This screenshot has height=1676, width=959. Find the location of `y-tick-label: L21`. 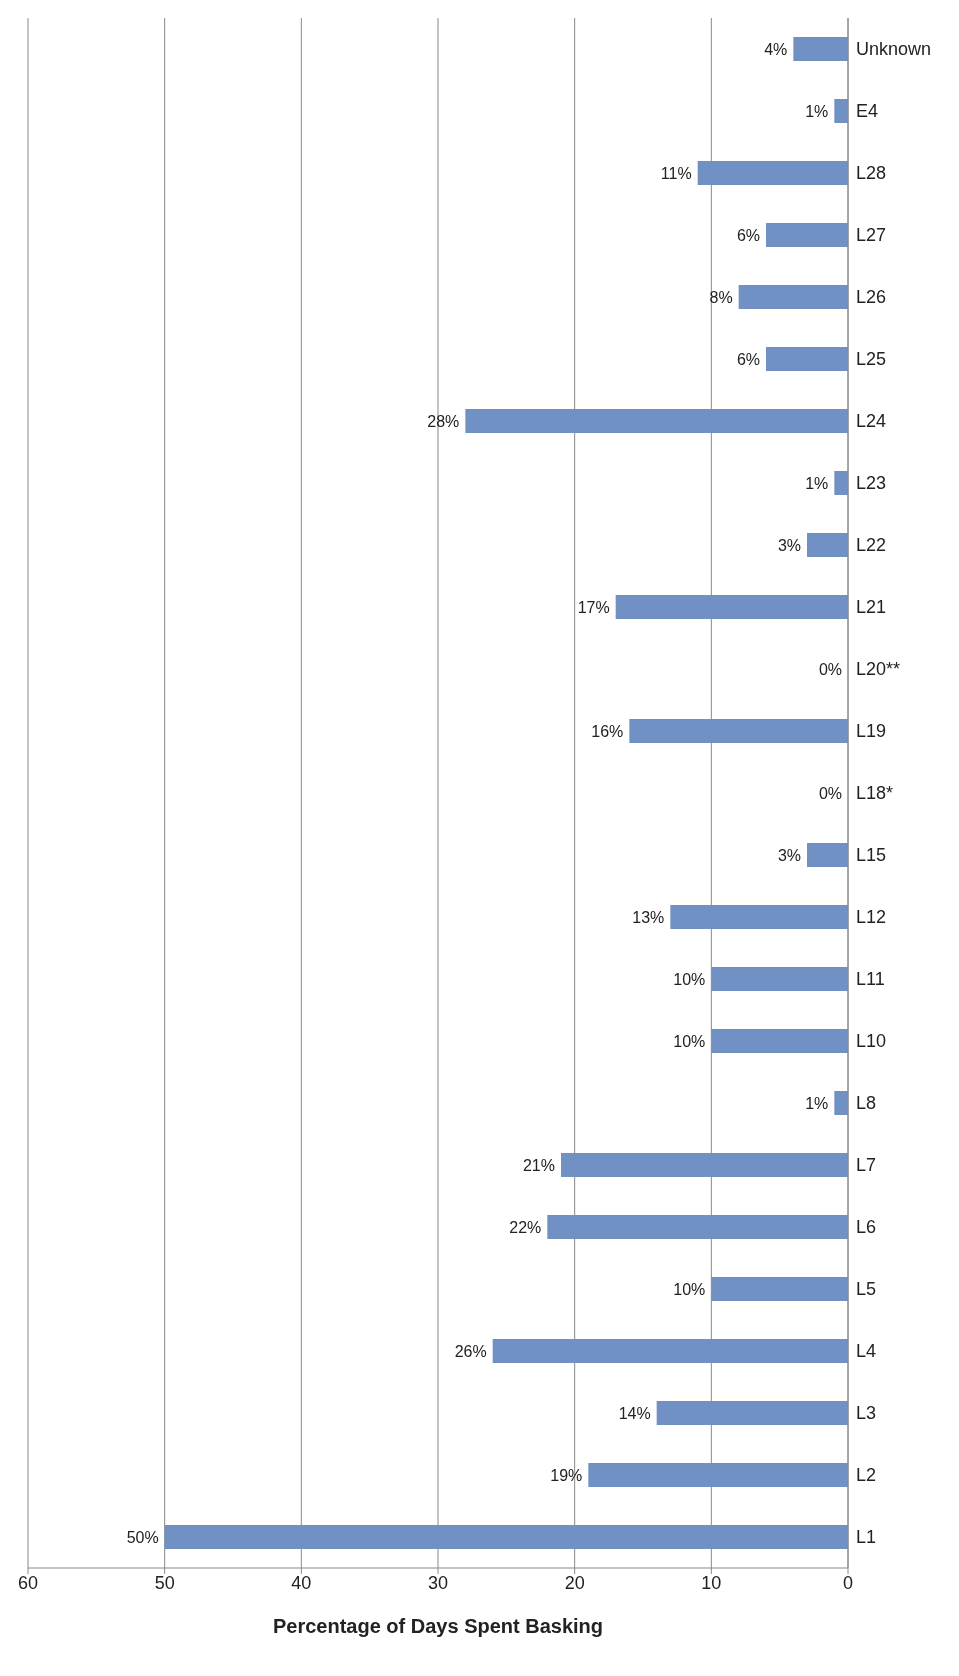

y-tick-label: L21 is located at coordinates (871, 607).